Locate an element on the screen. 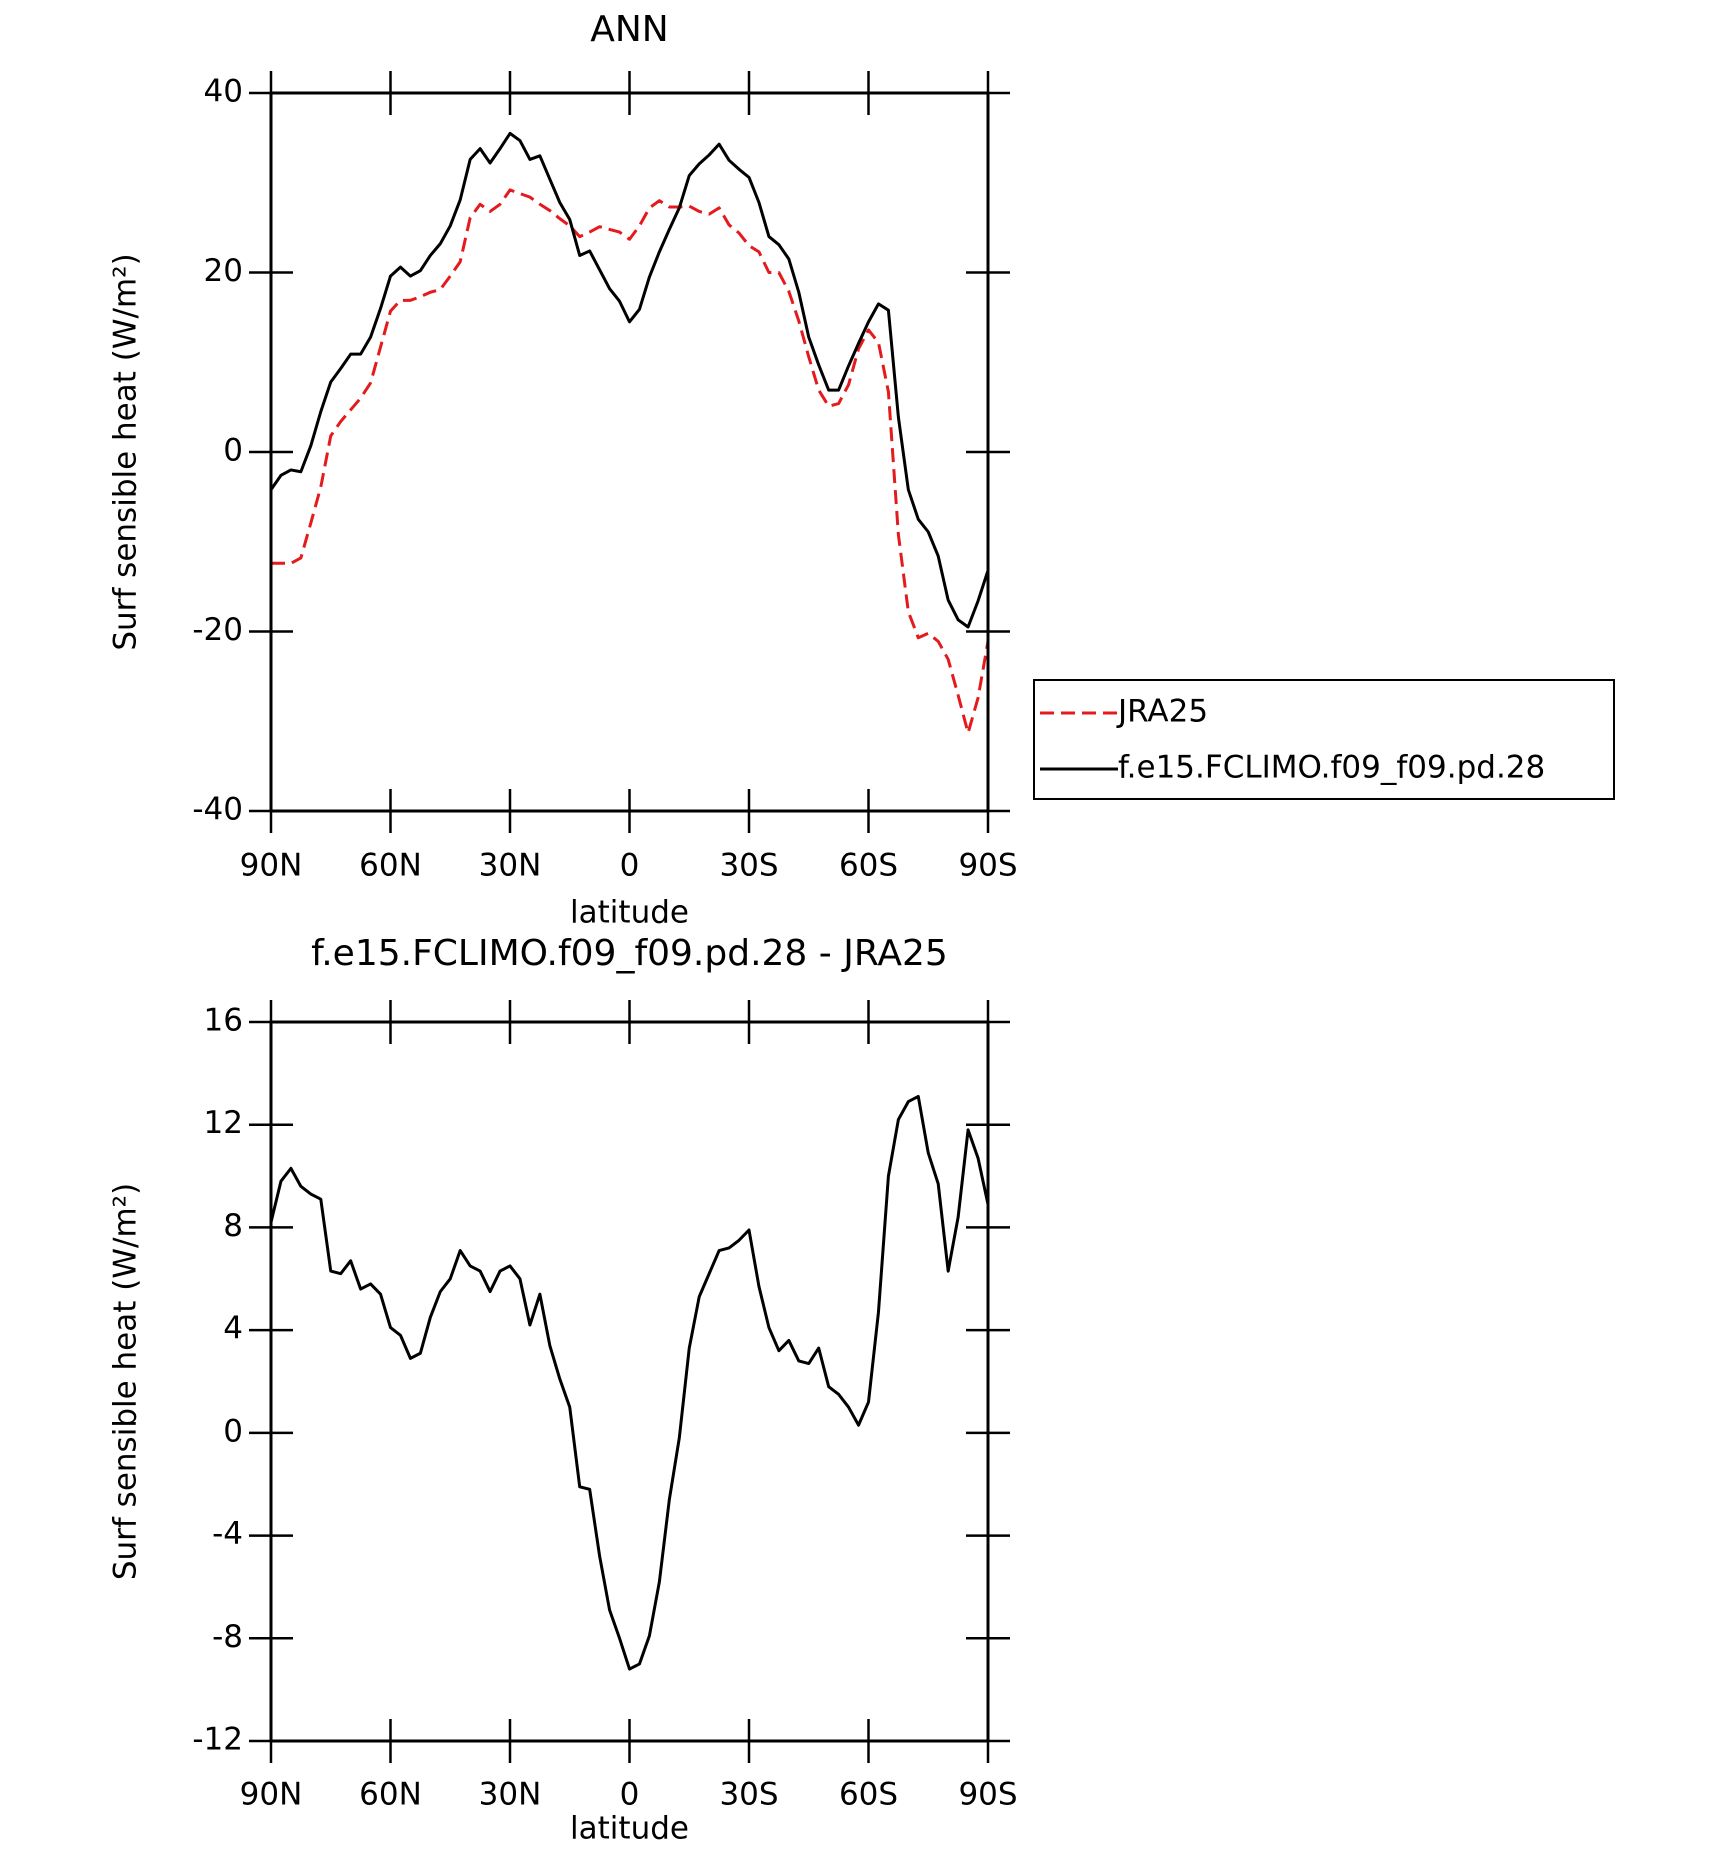  legend-label: f.e15.FCLIMO.f09_f09.pd.28 is located at coordinates (1331, 768).